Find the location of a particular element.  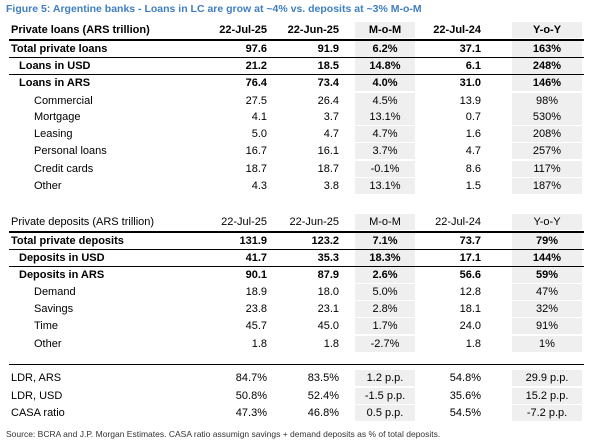

row-value: 3.8 is located at coordinates (331, 186).